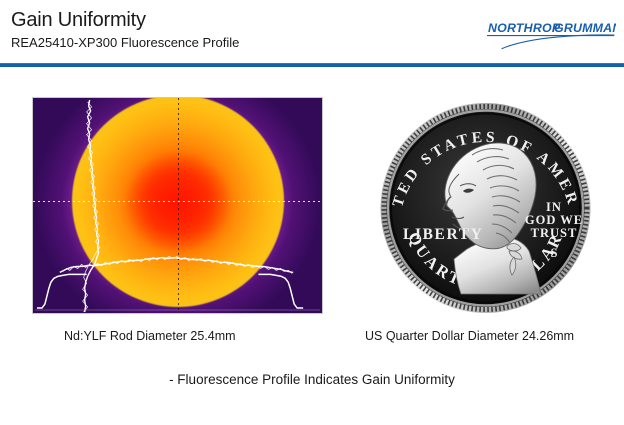 This screenshot has height=425, width=624. Describe the element at coordinates (470, 336) in the screenshot. I see `quarter-caption: US Quarter Dollar Diameter 24.26mm` at that location.